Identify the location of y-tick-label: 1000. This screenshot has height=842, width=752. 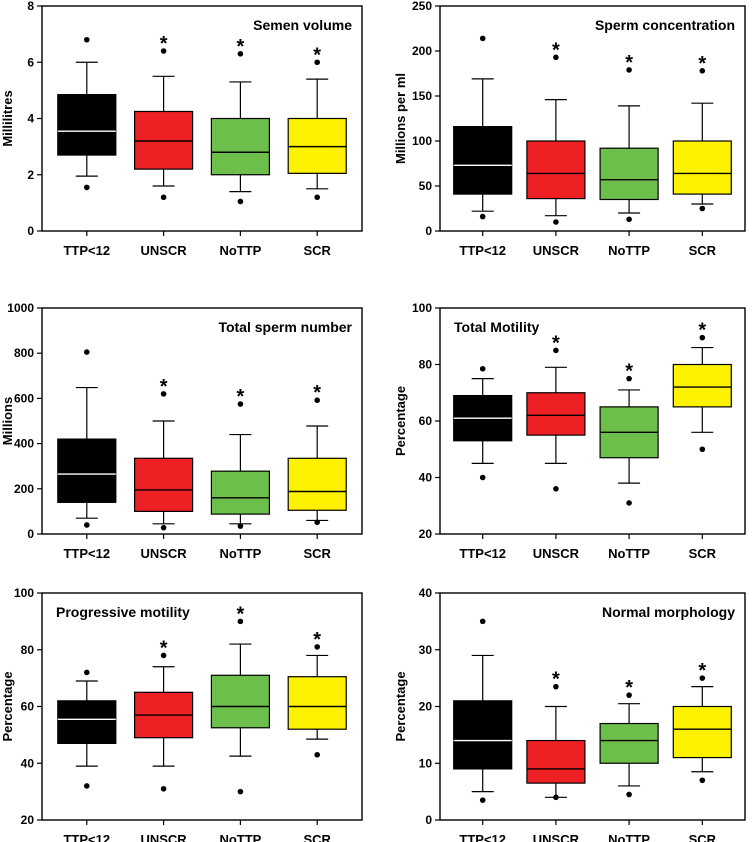
(20, 308).